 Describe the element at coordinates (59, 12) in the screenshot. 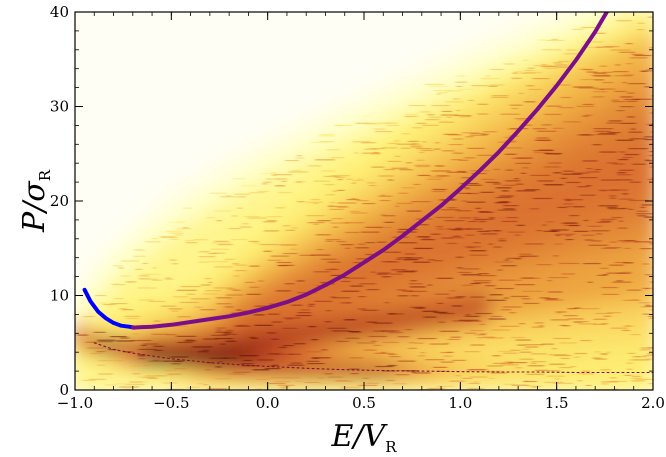

I see `y-tick-label: 40` at that location.